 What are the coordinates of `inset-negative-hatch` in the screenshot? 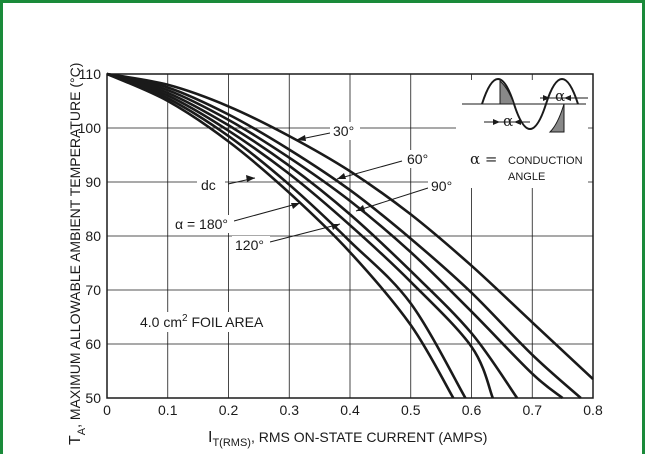 It's located at (556, 118).